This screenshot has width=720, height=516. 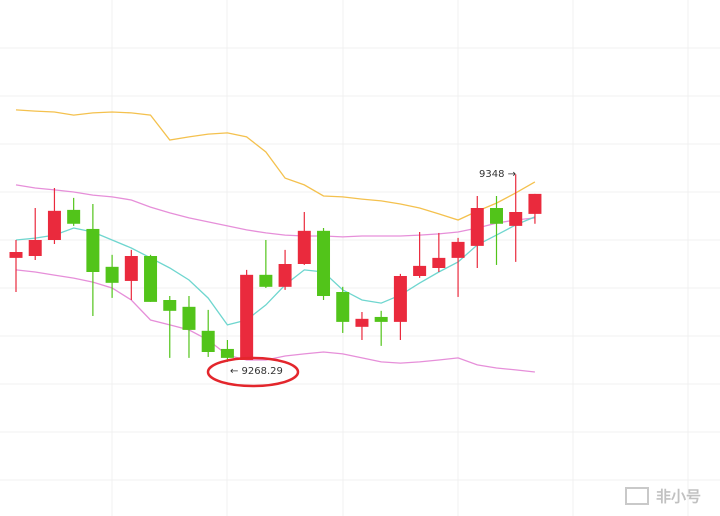 I want to click on watermark: 非小号, so click(x=663, y=496).